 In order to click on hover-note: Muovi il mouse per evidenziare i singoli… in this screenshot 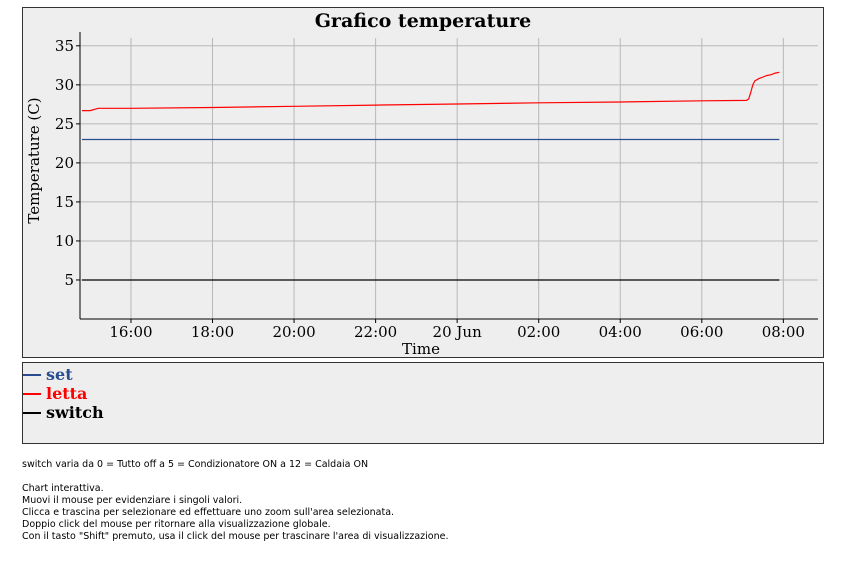, I will do `click(132, 500)`.